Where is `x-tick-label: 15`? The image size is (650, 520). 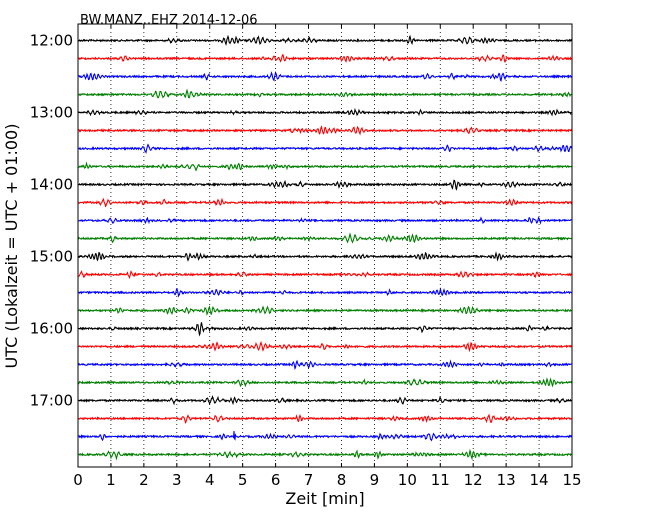 x-tick-label: 15 is located at coordinates (571, 480).